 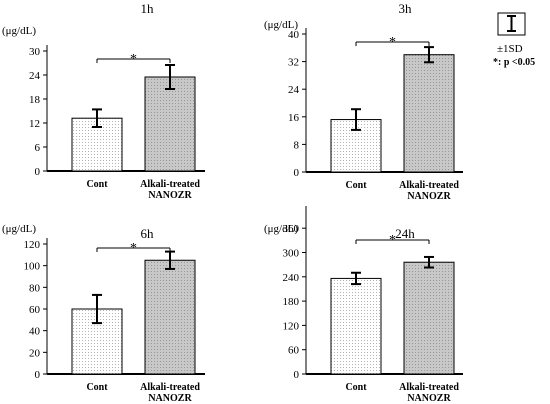 What do you see at coordinates (356, 326) in the screenshot?
I see `bar-cont` at bounding box center [356, 326].